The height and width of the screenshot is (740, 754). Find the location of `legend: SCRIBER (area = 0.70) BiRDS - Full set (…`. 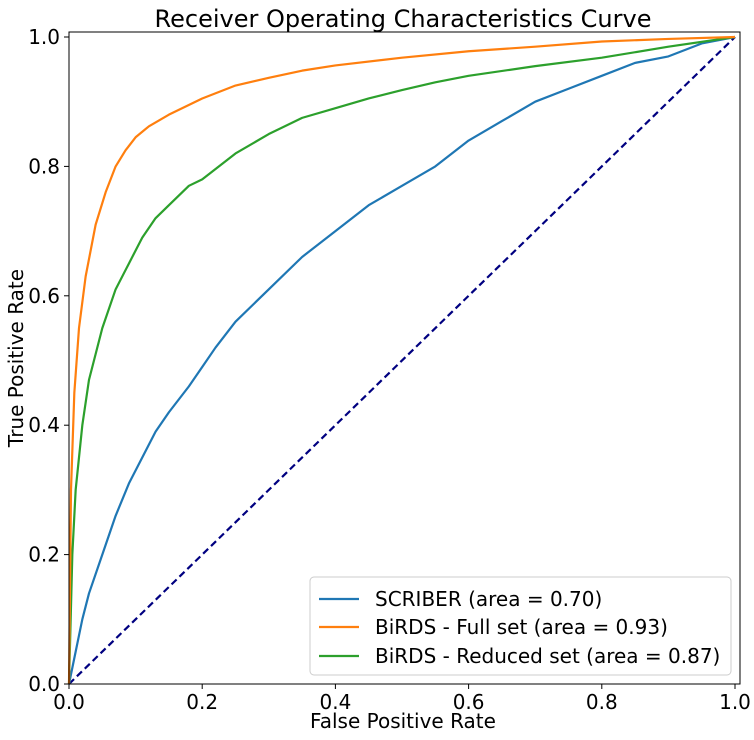

legend: SCRIBER (area = 0.70) BiRDS - Full set (… is located at coordinates (520, 626).